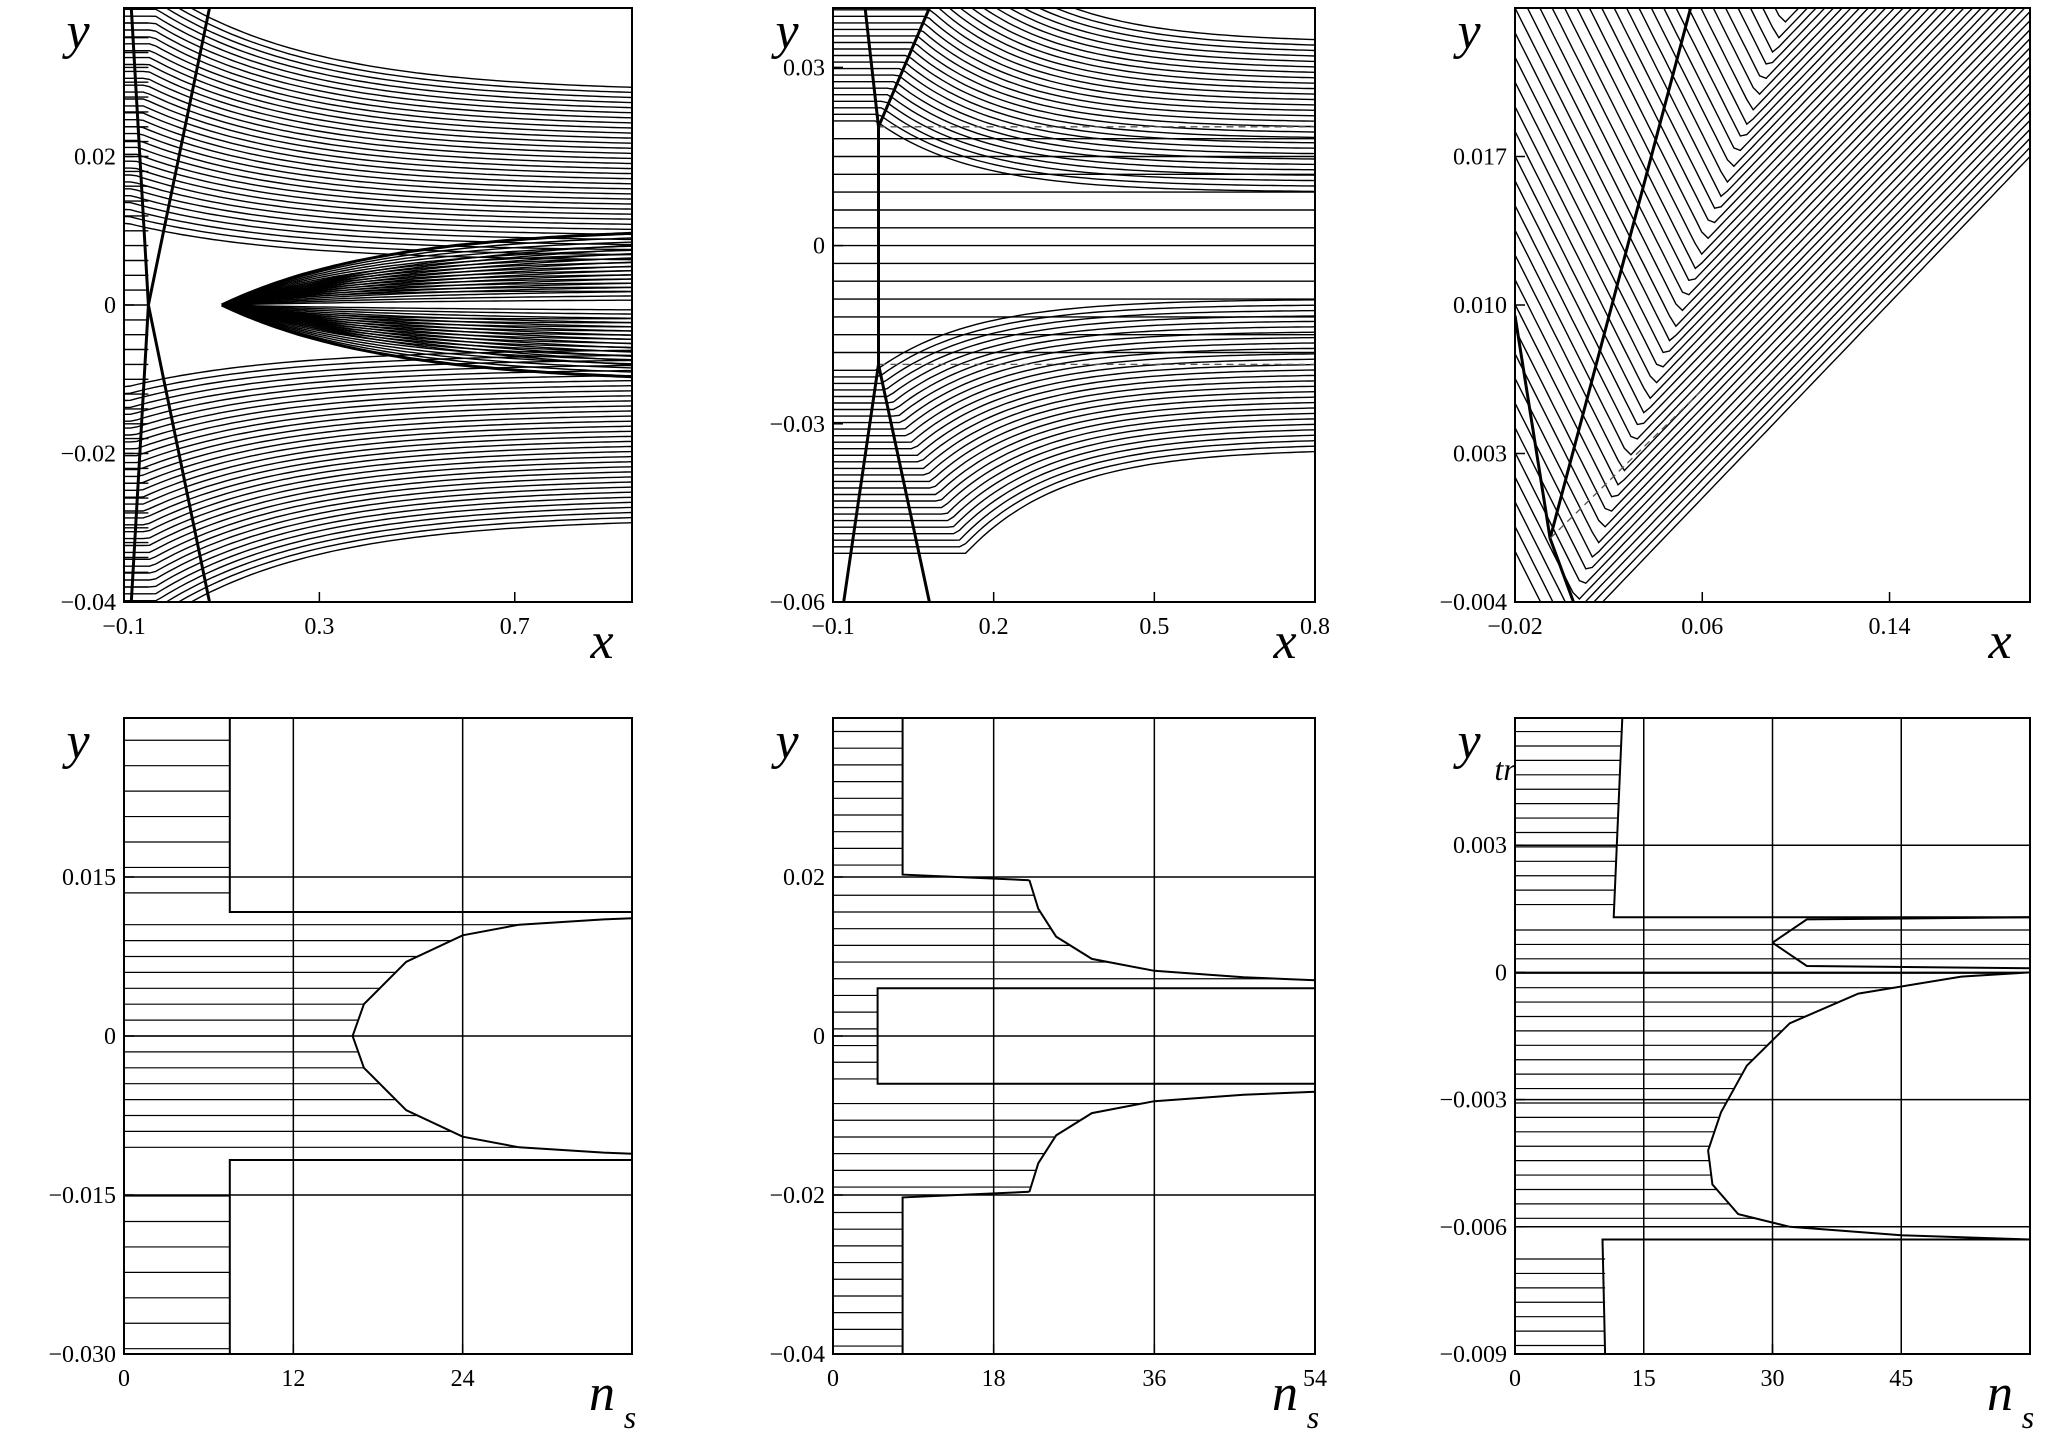  What do you see at coordinates (804, 878) in the screenshot?
I see `y-tick-label: 0.02` at bounding box center [804, 878].